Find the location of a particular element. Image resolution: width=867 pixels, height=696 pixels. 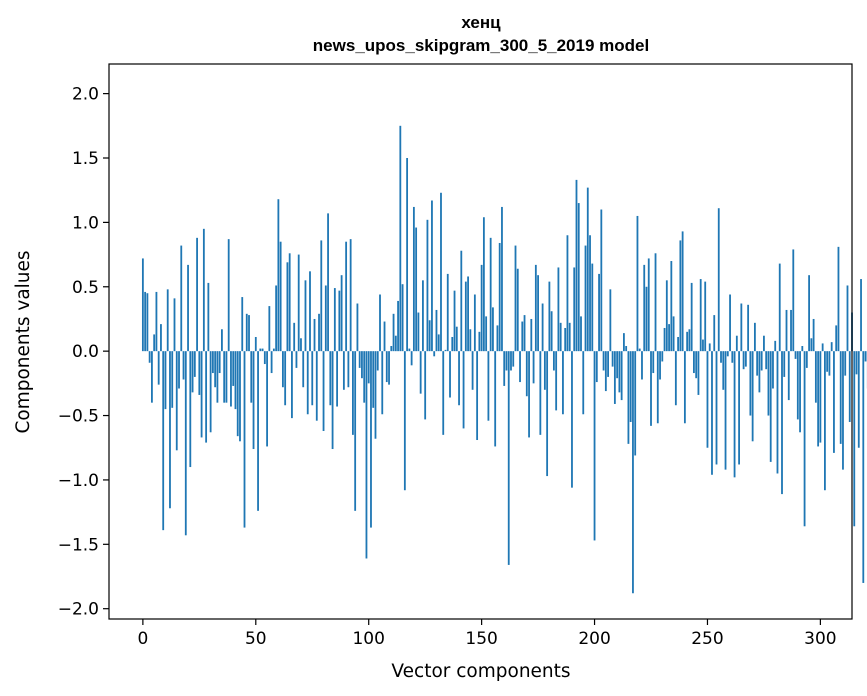

x-tick-label: 250 is located at coordinates (707, 639).